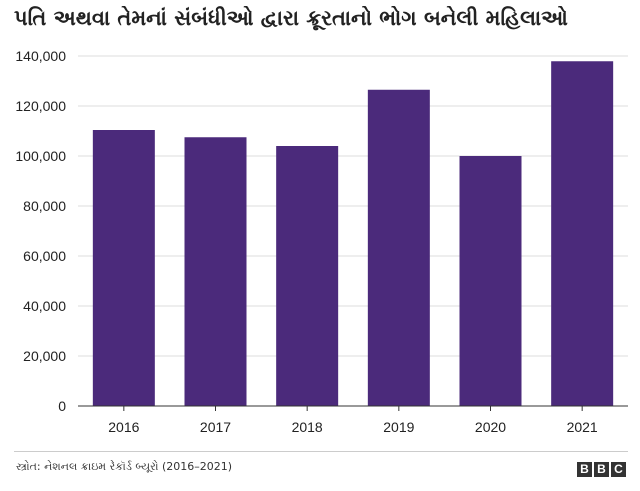  I want to click on bar-2021, so click(582, 233).